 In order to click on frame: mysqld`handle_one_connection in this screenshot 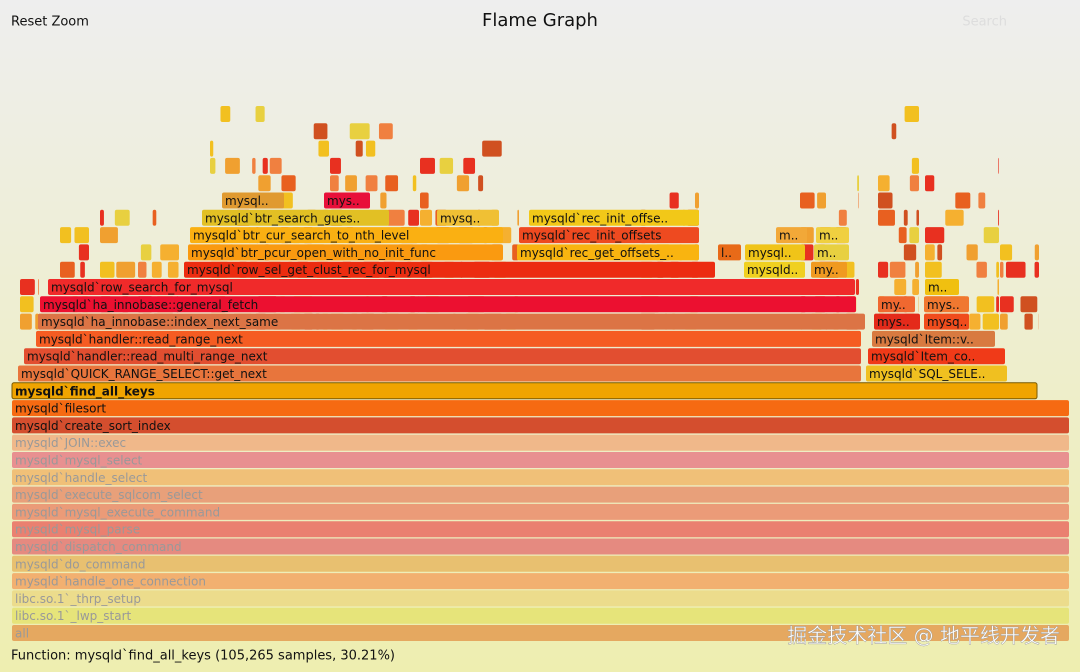, I will do `click(540, 581)`.